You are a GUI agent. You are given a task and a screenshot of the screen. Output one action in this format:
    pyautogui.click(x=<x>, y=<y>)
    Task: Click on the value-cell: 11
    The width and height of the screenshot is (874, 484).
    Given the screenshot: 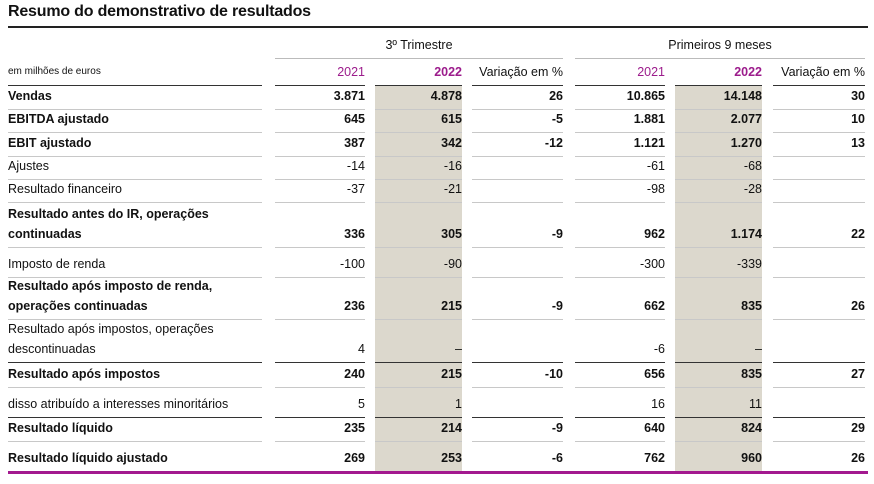 What is the action you would take?
    pyautogui.click(x=755, y=404)
    